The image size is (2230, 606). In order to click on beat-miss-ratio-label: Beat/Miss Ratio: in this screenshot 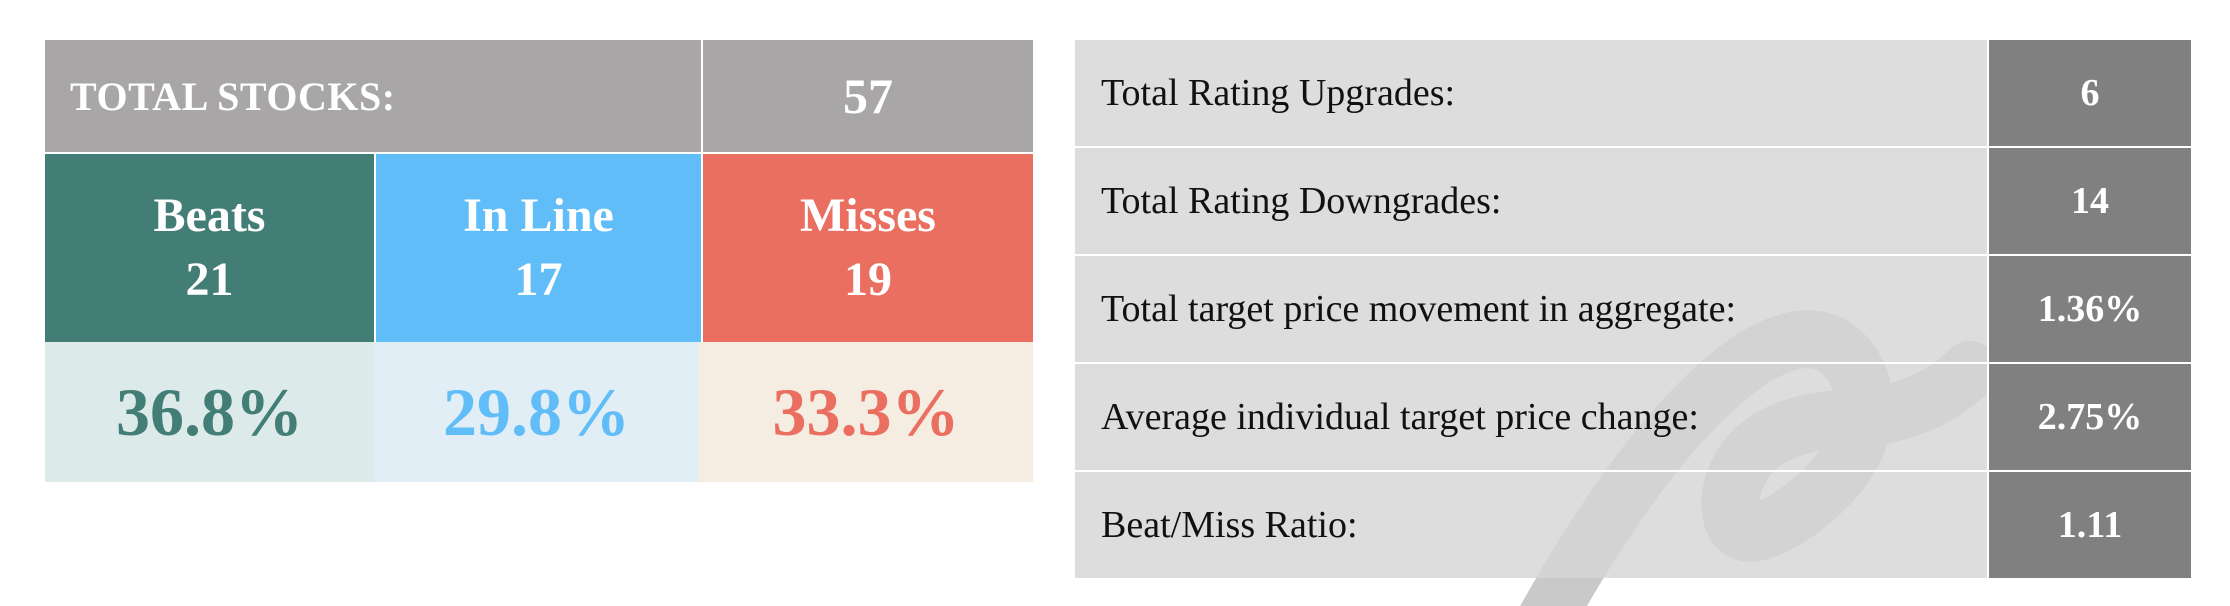, I will do `click(1531, 525)`.